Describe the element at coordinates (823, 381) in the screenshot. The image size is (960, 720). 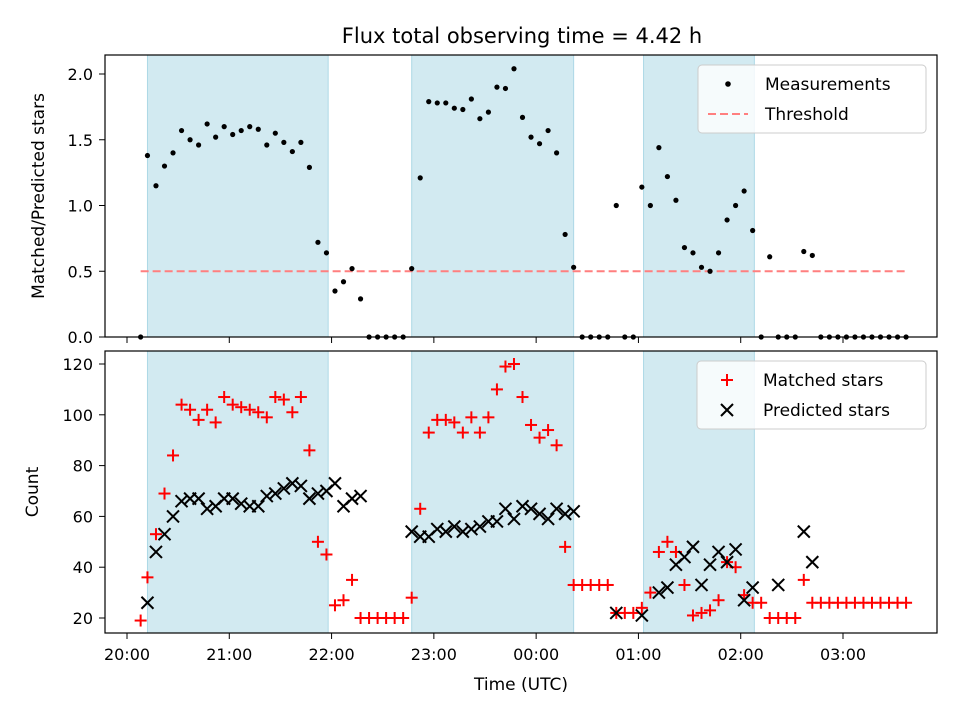
I see `legend-matched-label: Matched stars` at that location.